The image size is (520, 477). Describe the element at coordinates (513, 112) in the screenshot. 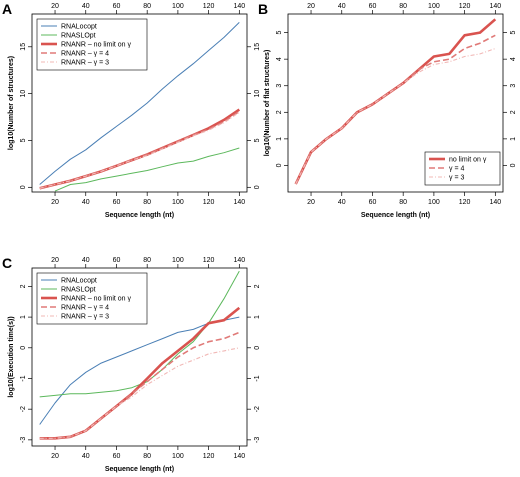

I see `y-tick-label-right: 2` at that location.